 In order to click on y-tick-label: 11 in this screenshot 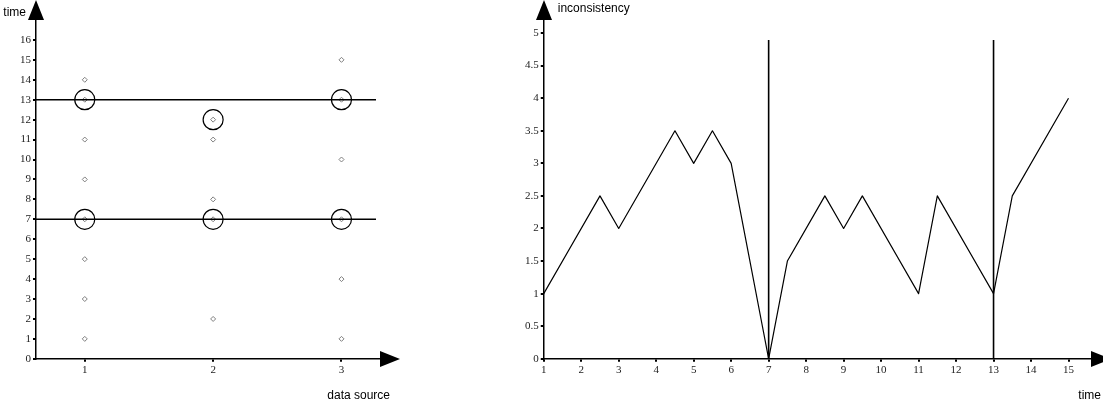, I will do `click(25, 138)`.